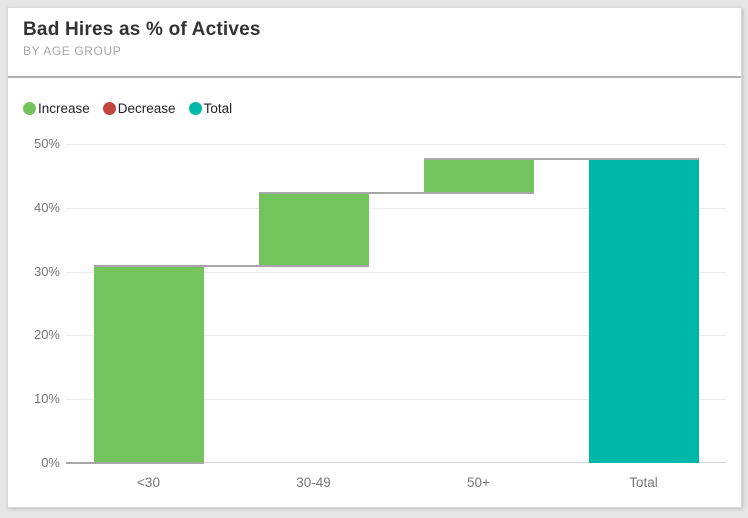 This screenshot has height=518, width=748. What do you see at coordinates (46, 207) in the screenshot?
I see `y-axis-label: 40%` at bounding box center [46, 207].